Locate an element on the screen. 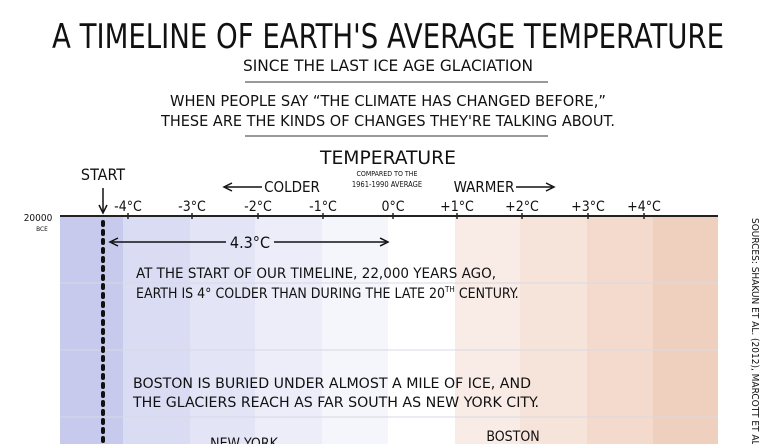  tick-label: -1°C is located at coordinates (323, 207).